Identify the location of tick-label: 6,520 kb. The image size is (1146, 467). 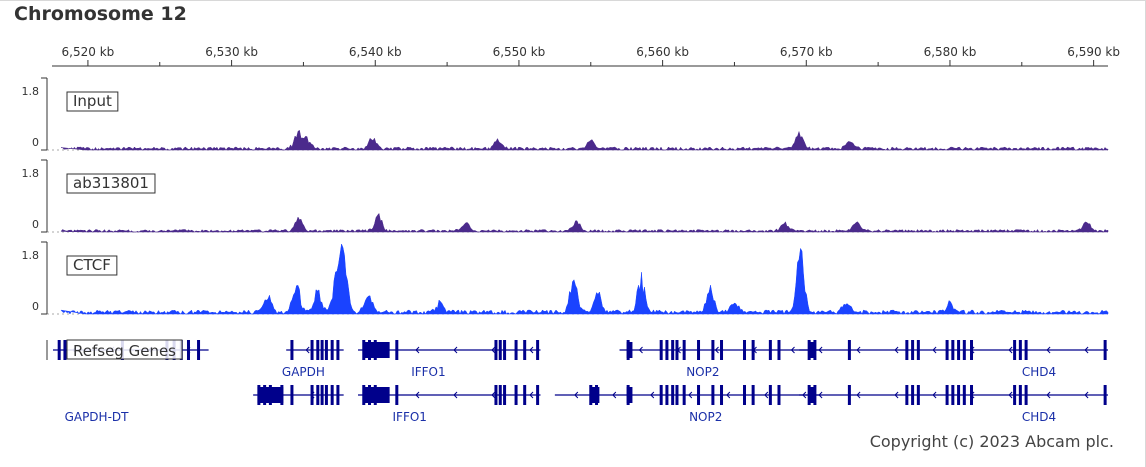
(88, 52).